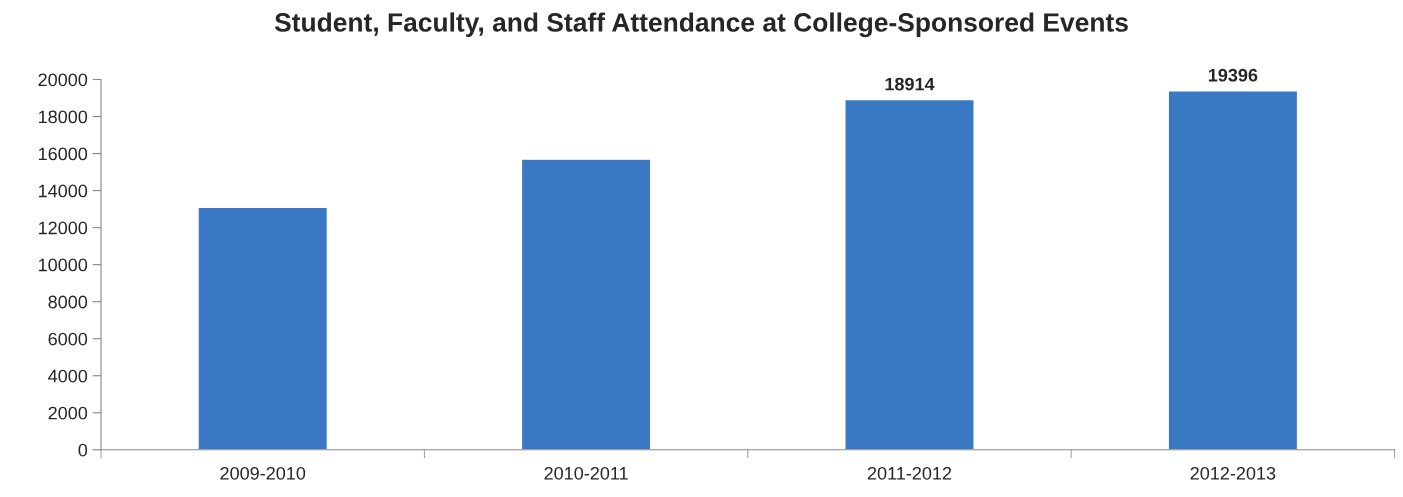  I want to click on chart-title: Student, Faculty, and Staff Attendance at College-Sponsored Events, so click(701, 25).